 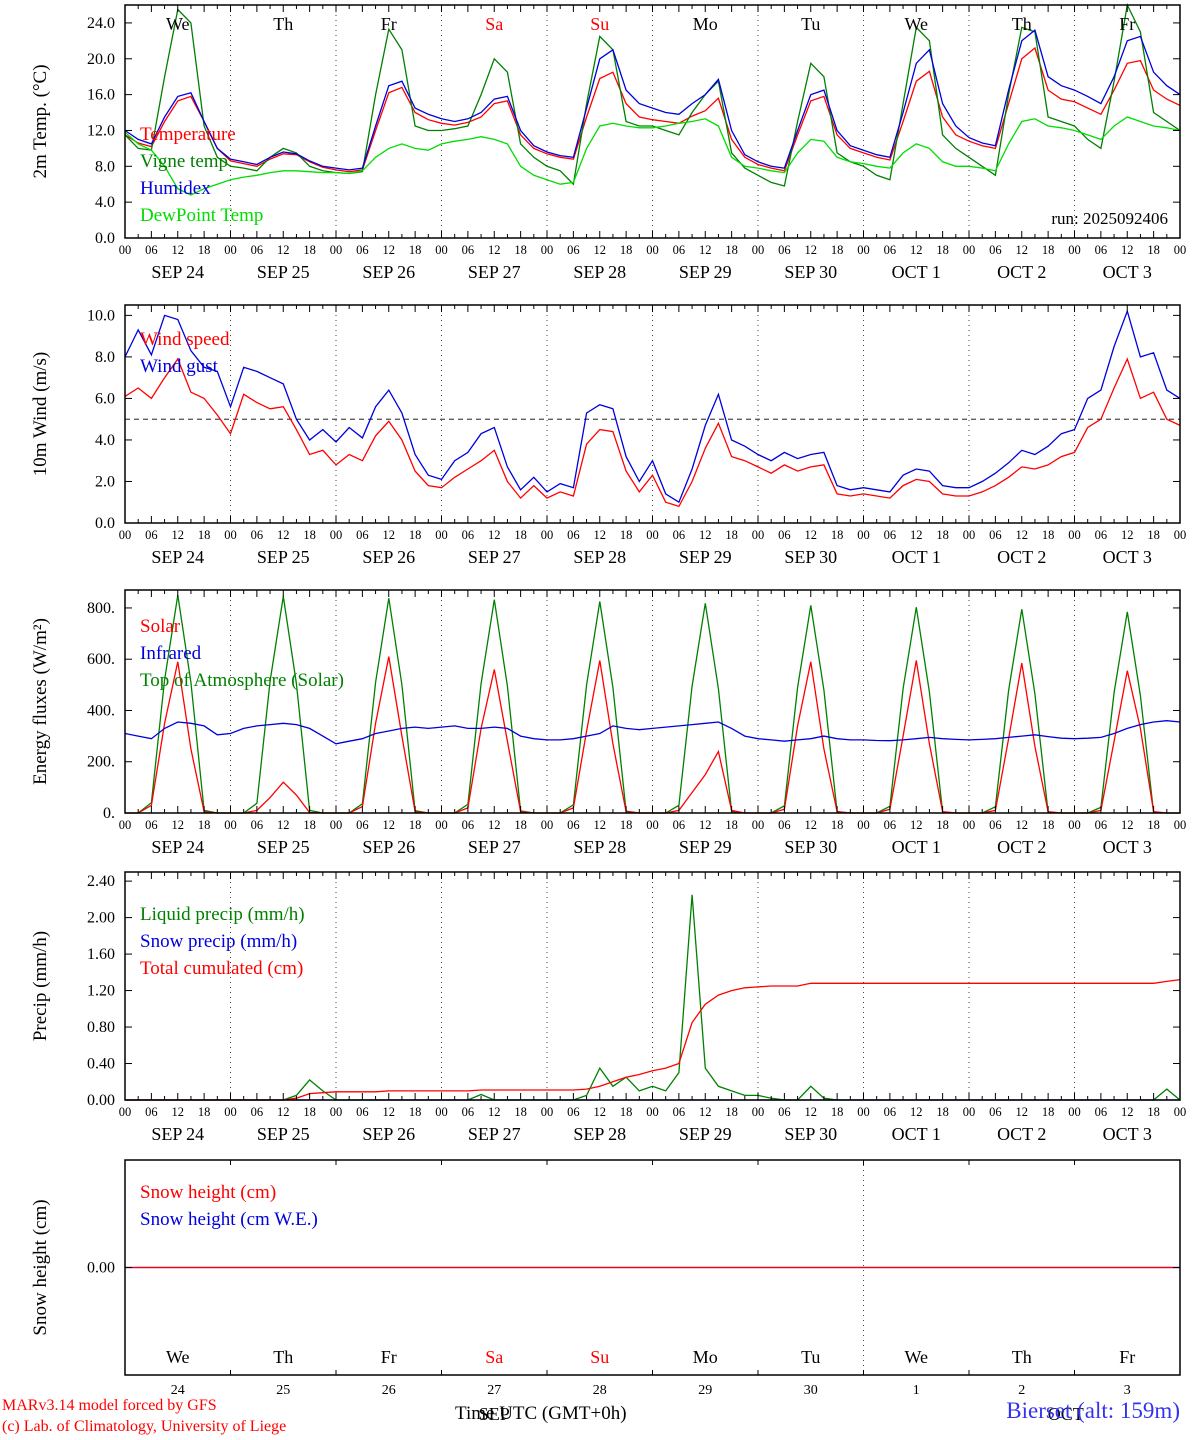 What do you see at coordinates (916, 272) in the screenshot?
I see `svg-text: OCT 1` at bounding box center [916, 272].